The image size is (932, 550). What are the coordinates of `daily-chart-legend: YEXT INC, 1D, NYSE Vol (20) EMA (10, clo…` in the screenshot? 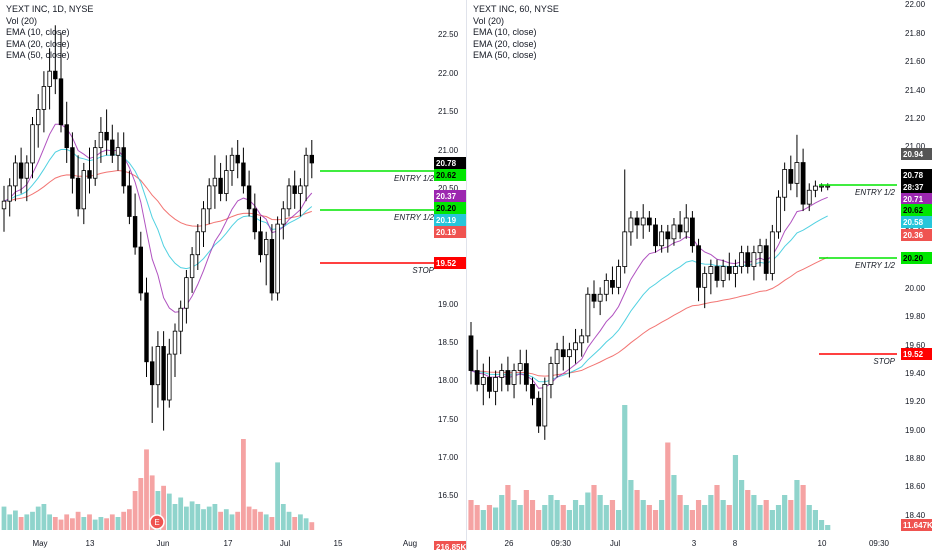 It's located at (49, 33).